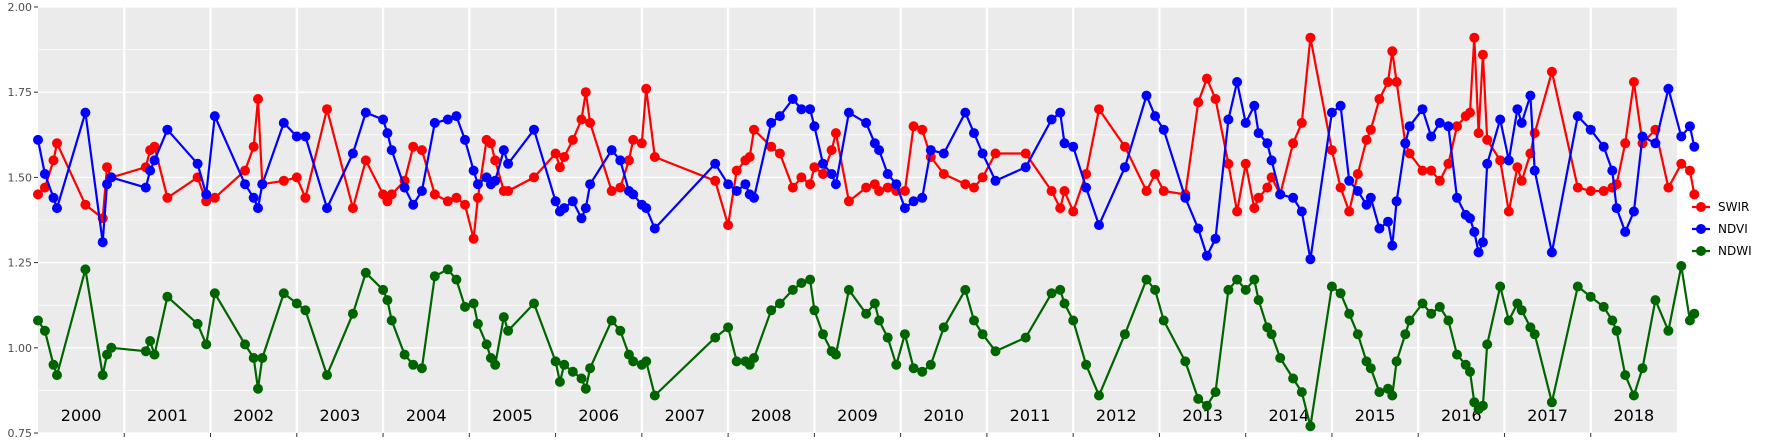 This screenshot has width=1773, height=446. I want to click on legend-label: NDVI, so click(1733, 229).